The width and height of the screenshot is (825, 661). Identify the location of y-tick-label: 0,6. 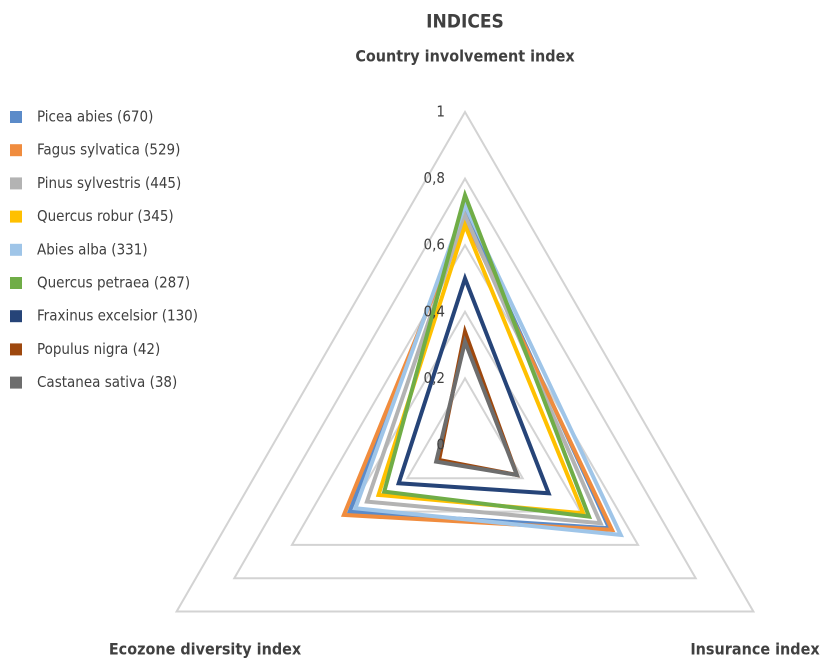
(434, 245).